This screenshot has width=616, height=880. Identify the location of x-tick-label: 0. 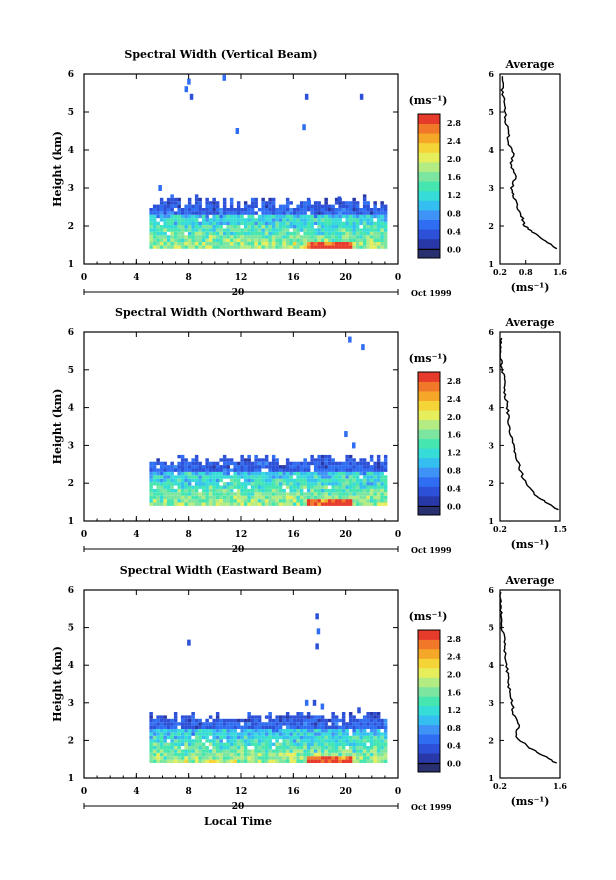
(84, 535).